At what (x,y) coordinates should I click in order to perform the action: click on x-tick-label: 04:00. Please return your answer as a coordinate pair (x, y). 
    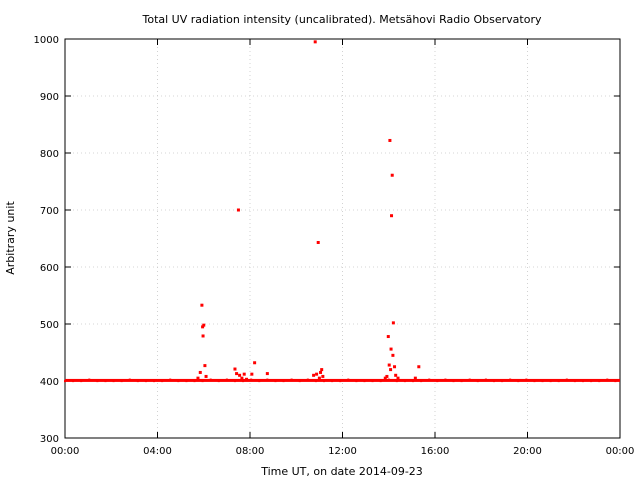
    Looking at the image, I should click on (157, 451).